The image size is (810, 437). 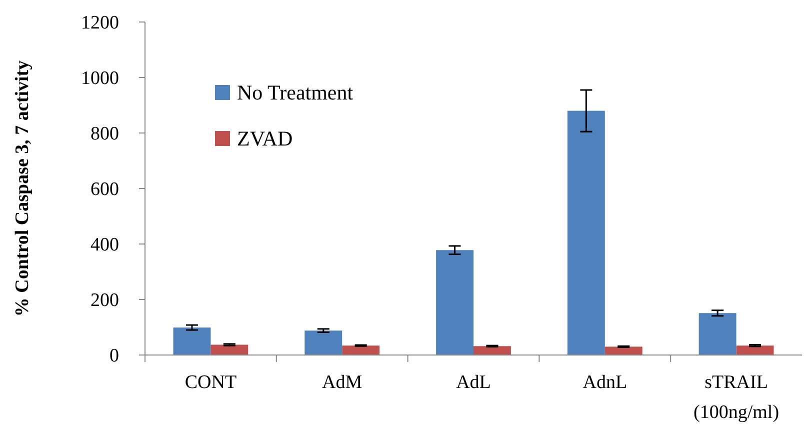 What do you see at coordinates (605, 382) in the screenshot?
I see `x-tick-label: AdnL` at bounding box center [605, 382].